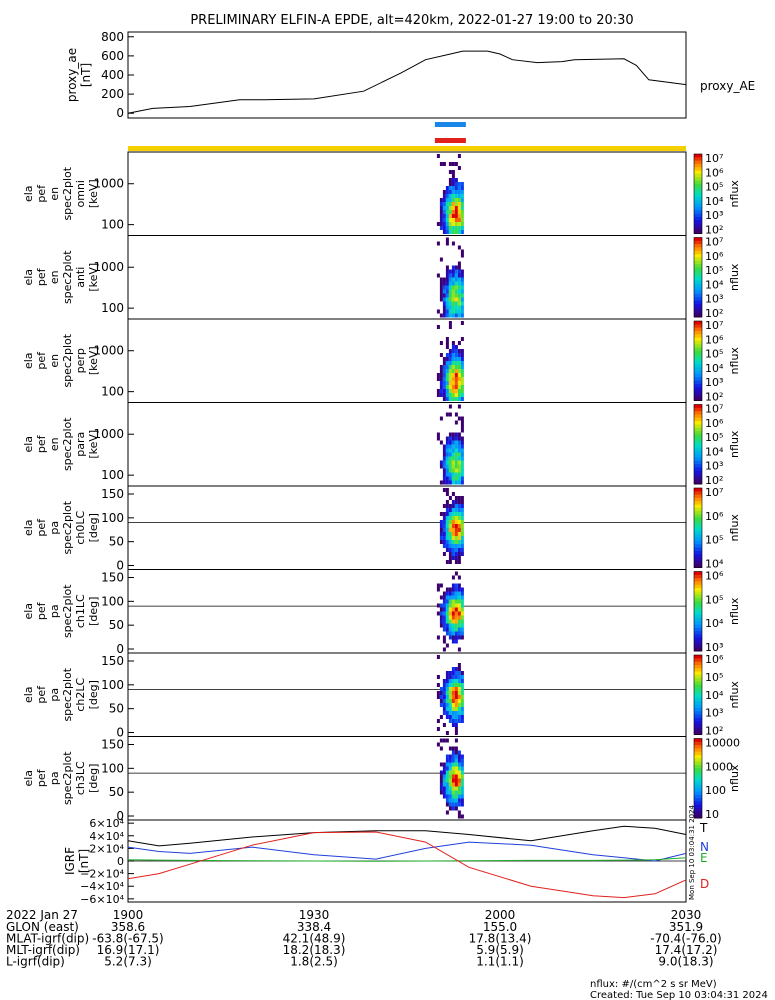 This screenshot has width=775, height=1000. I want to click on proxy-ae-yunit: [nT], so click(86, 75).